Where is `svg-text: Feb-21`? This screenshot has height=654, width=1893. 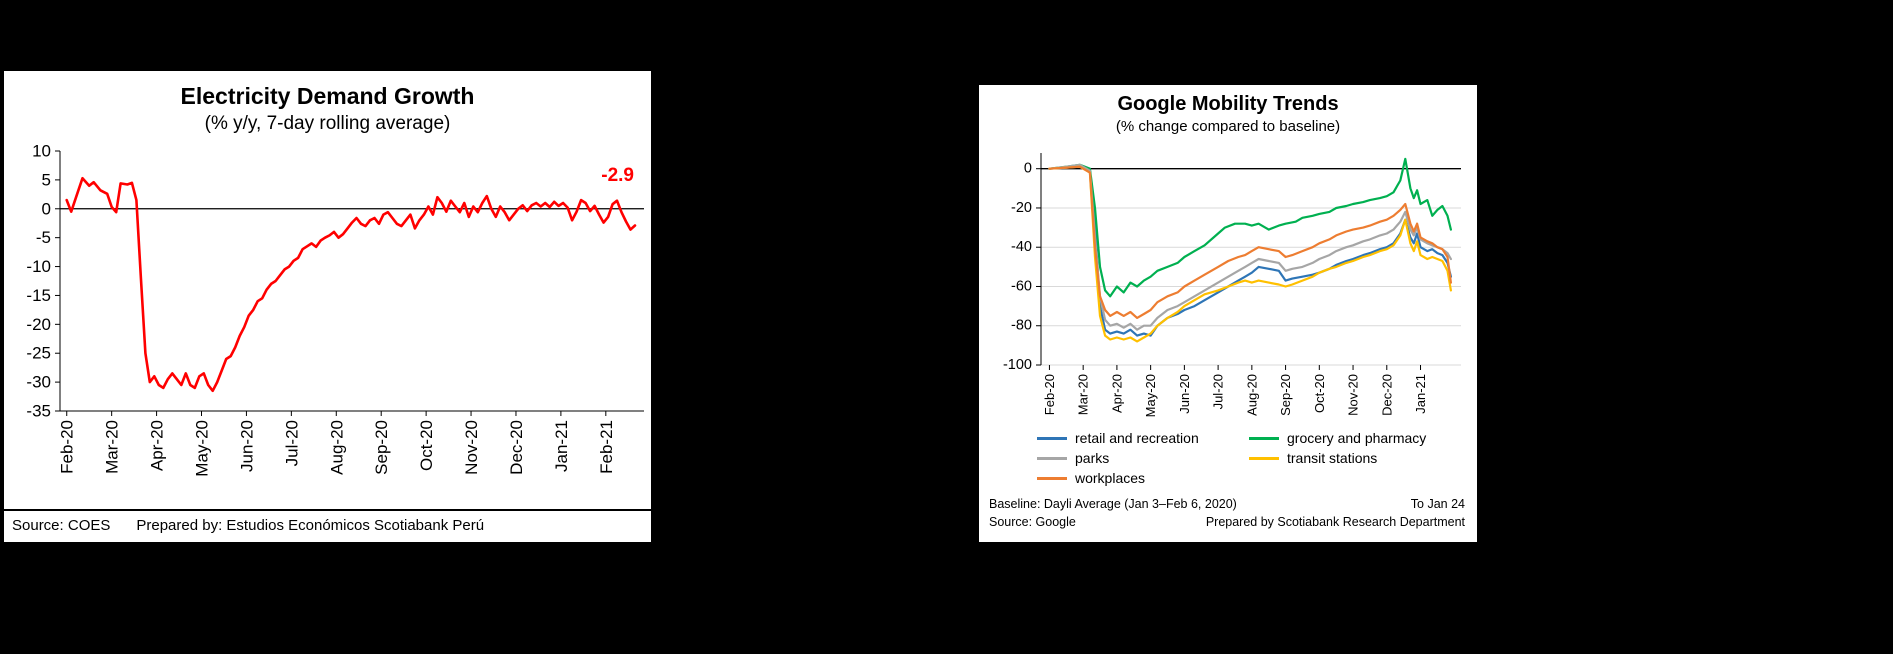 svg-text: Feb-21 is located at coordinates (606, 447).